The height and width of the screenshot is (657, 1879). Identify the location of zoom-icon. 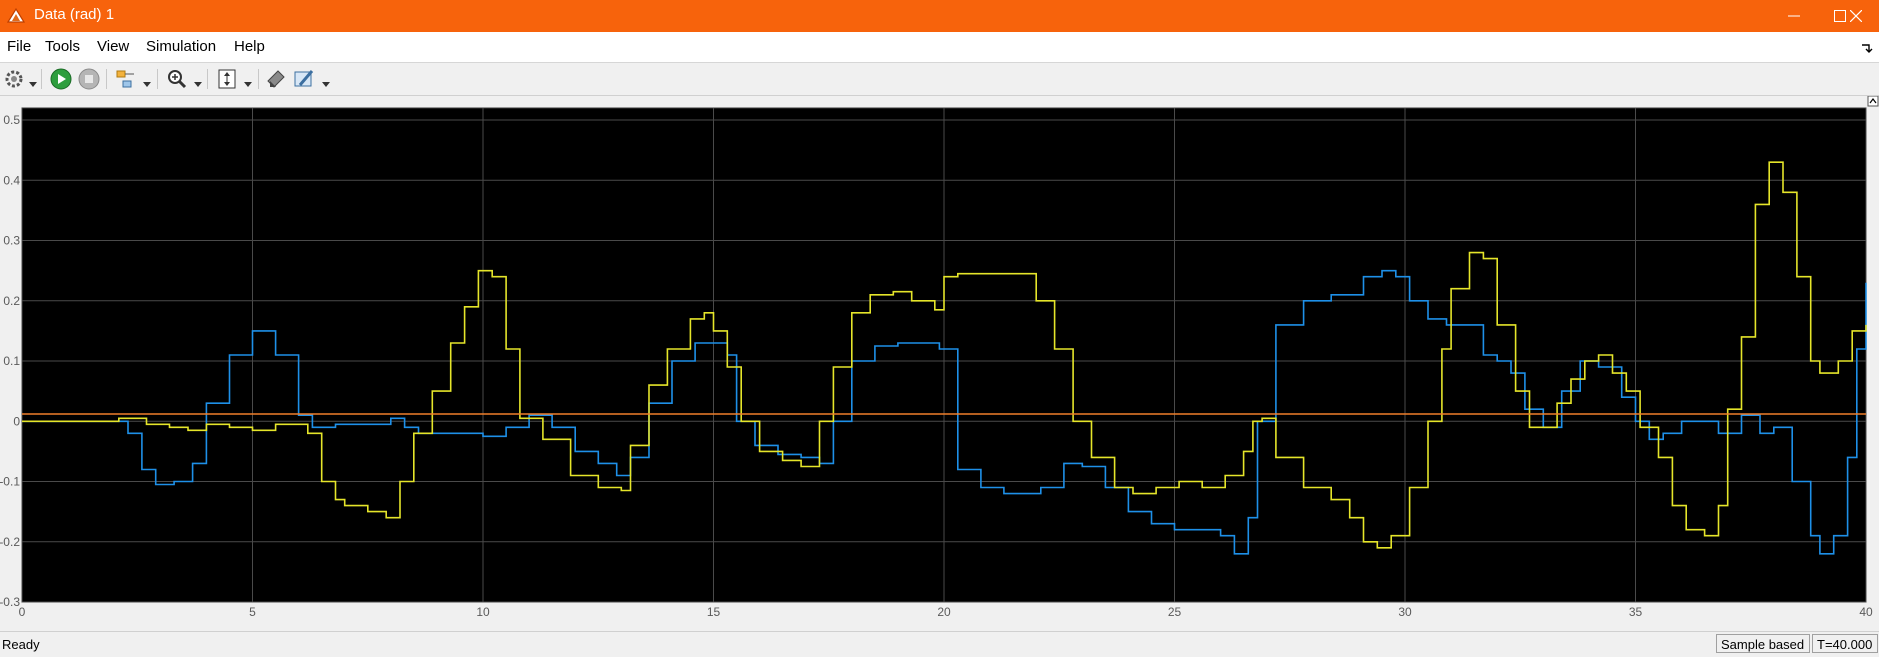
(177, 79).